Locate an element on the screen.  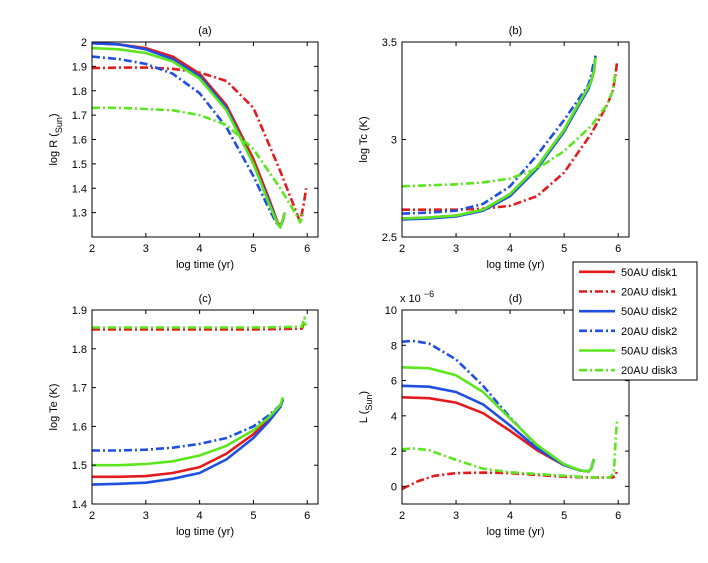
legend-item: 20AU disk2 is located at coordinates (628, 332).